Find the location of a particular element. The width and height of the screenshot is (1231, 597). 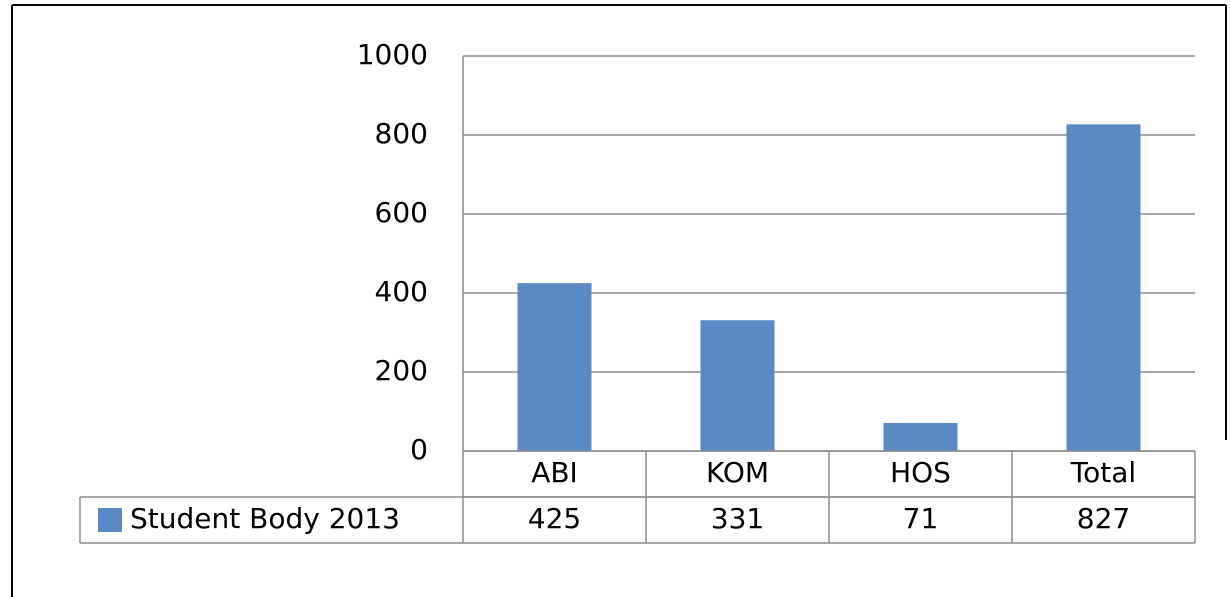

y-tick-label: 400 is located at coordinates (401, 291).